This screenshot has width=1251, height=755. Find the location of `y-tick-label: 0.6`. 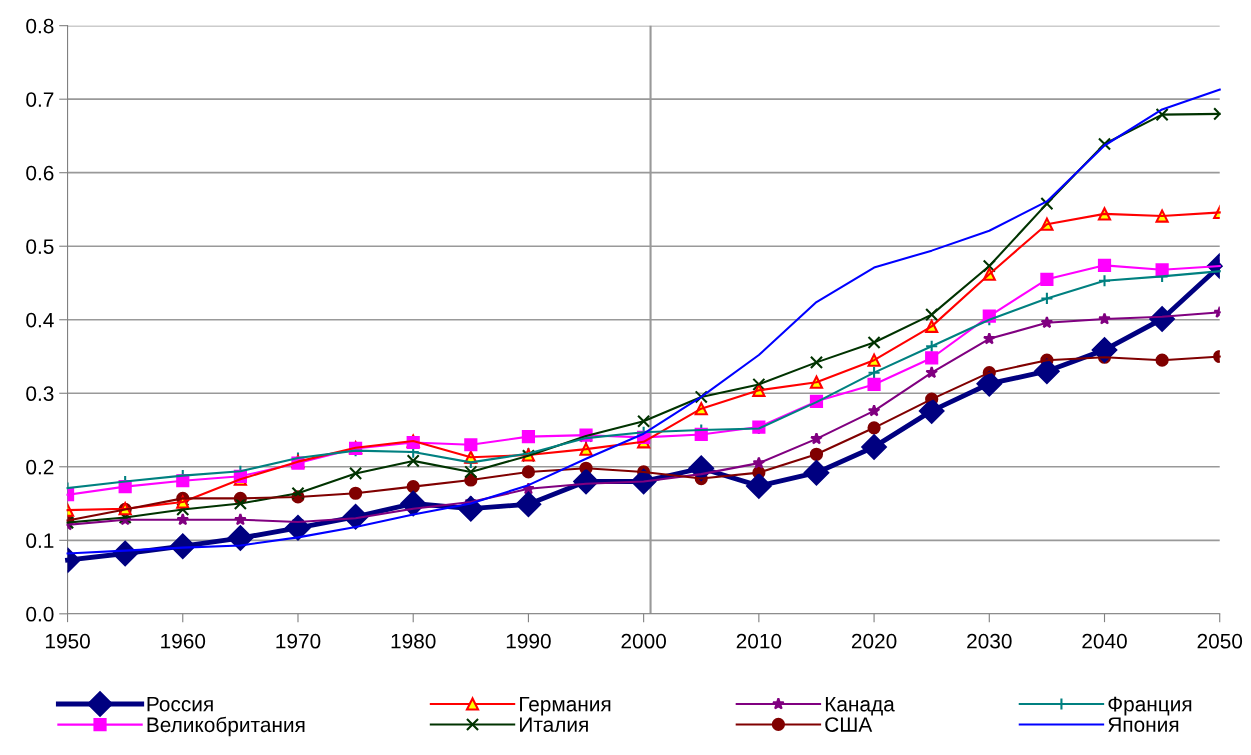

y-tick-label: 0.6 is located at coordinates (40, 173).